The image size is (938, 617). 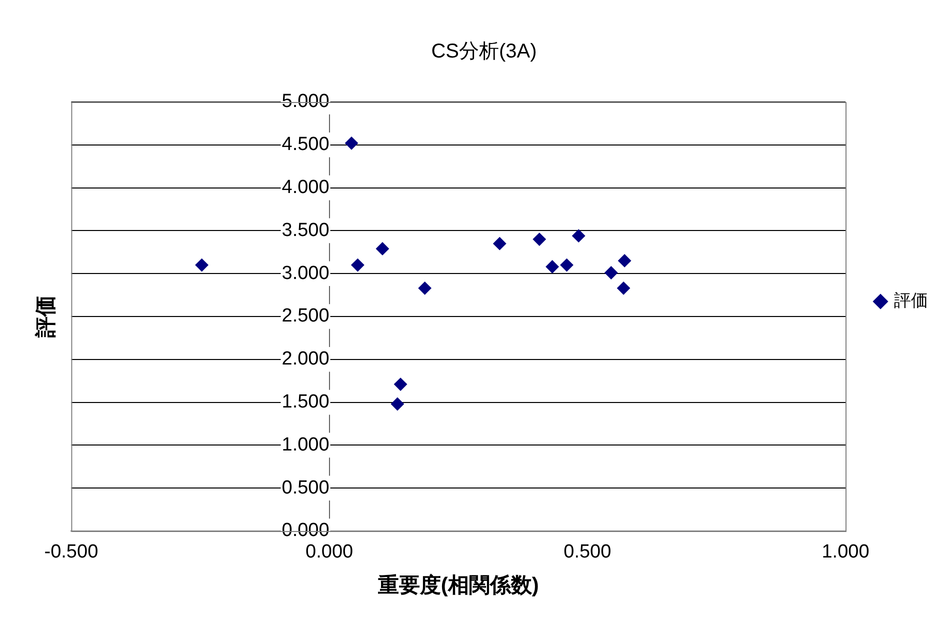 I want to click on x-axis-title: 重要度(相関係数), so click(x=457, y=585).